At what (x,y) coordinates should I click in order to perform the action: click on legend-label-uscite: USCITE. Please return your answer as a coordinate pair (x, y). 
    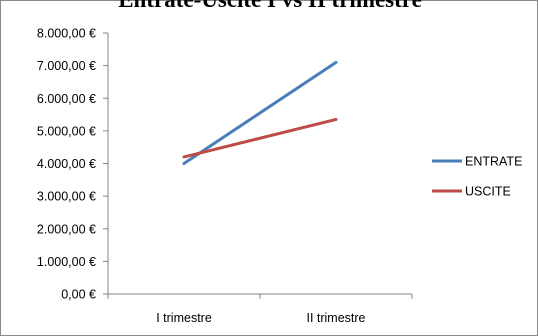
    Looking at the image, I should click on (488, 192).